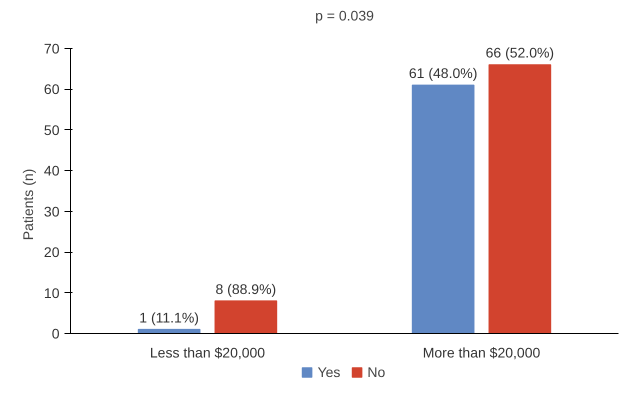 The width and height of the screenshot is (631, 412). Describe the element at coordinates (520, 52) in the screenshot. I see `data-label: 66 (52.0%)` at that location.